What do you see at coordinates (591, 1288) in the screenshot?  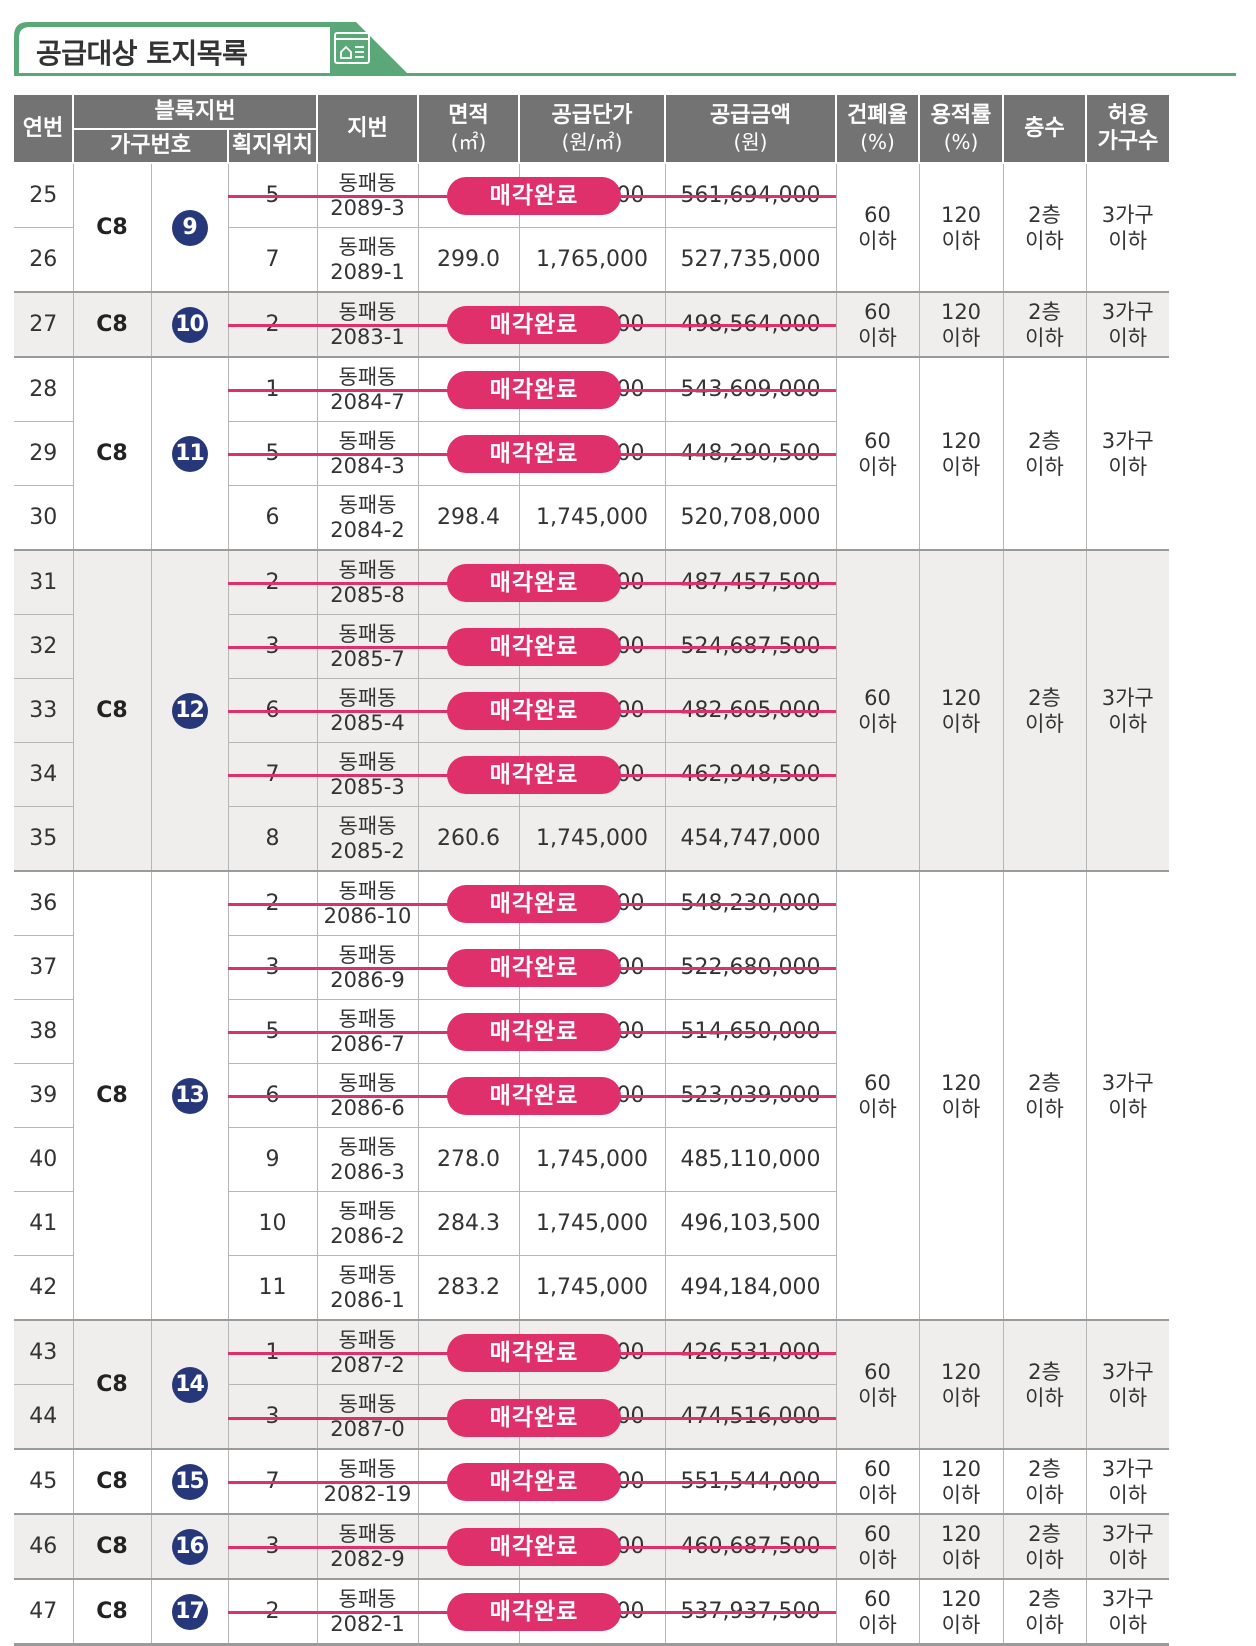 I see `table-row: 42 11 동패동 2086-1 283.2 1,745,000 494,184,000` at bounding box center [591, 1288].